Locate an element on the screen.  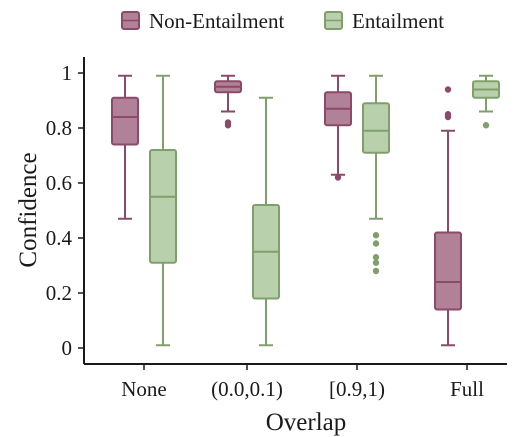
y-tick-label: 0 is located at coordinates (67, 348).